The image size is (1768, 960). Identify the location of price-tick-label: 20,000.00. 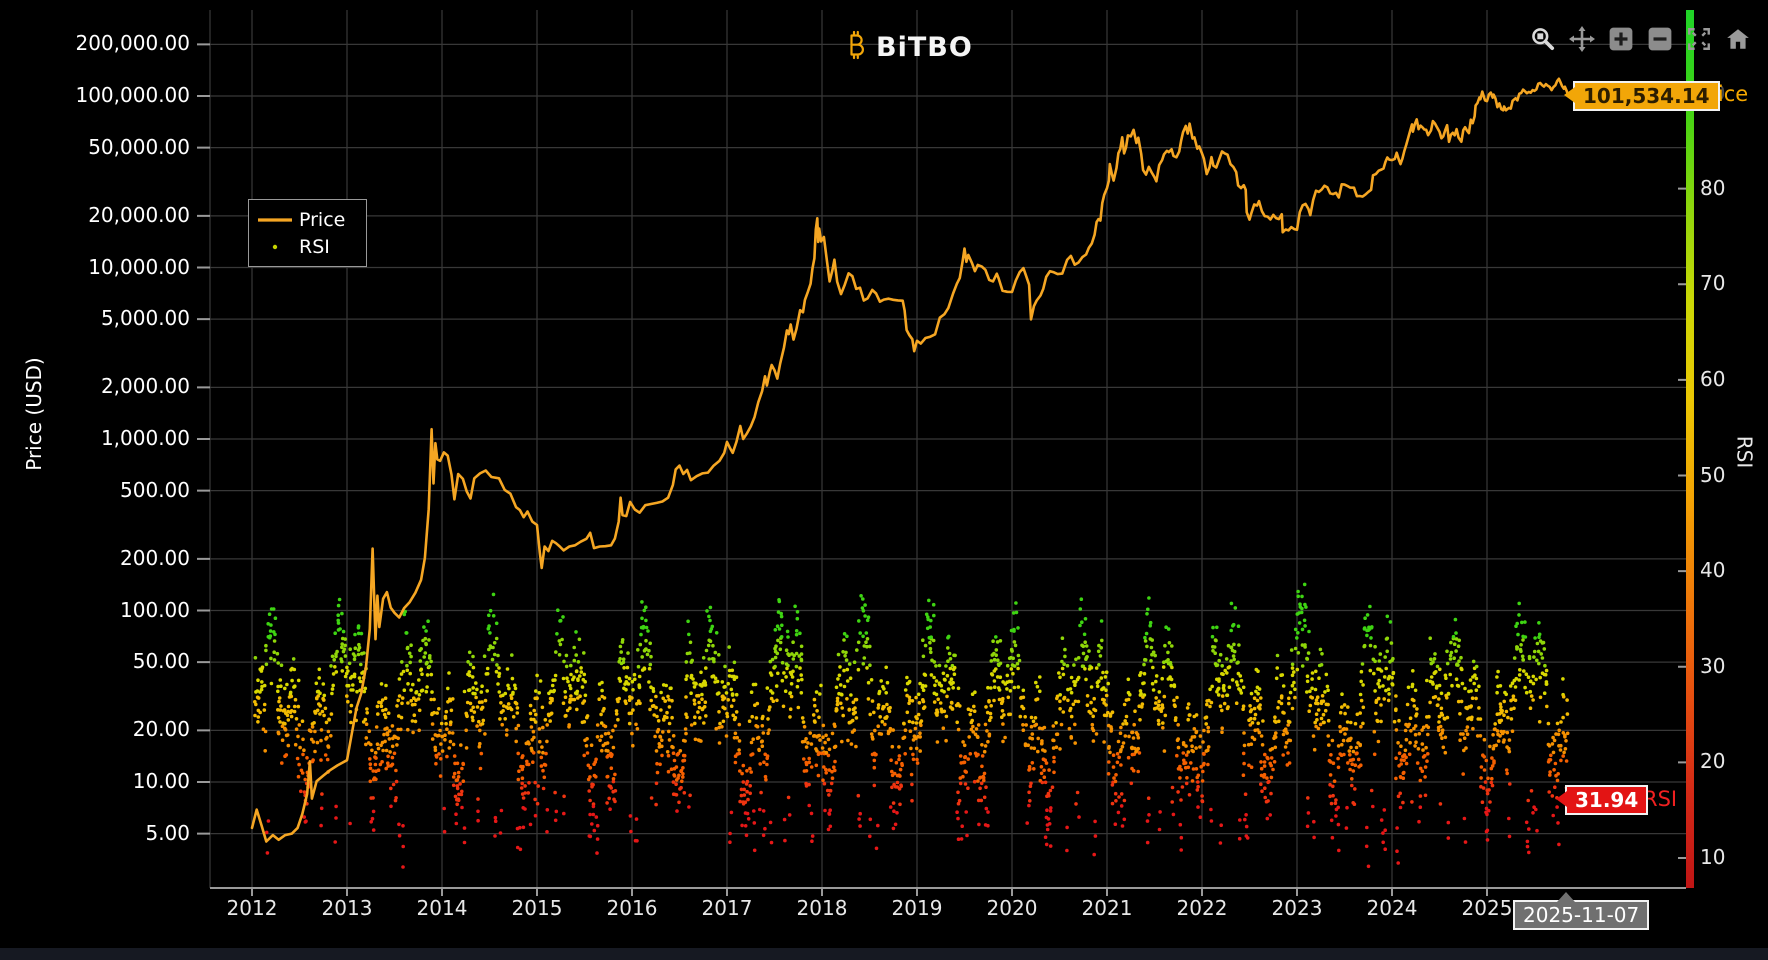
(139, 214).